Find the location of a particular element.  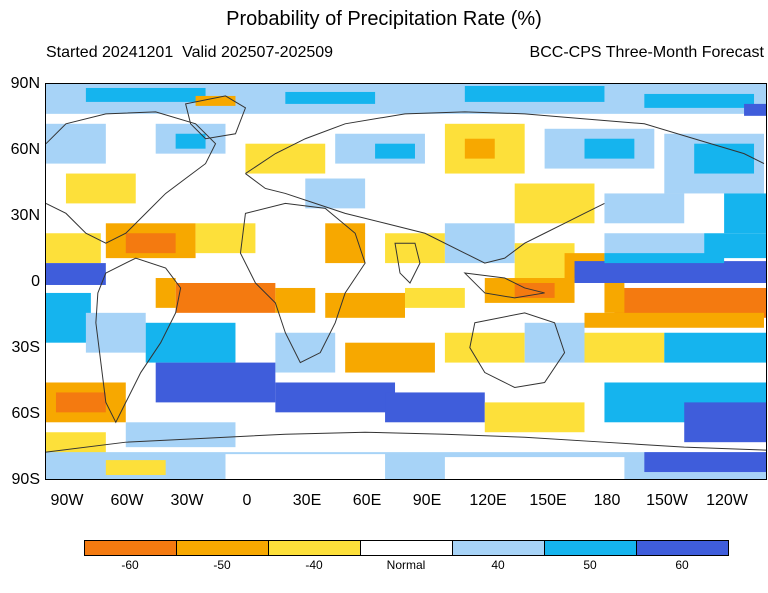

lon-label-30e: 30E is located at coordinates (307, 500).